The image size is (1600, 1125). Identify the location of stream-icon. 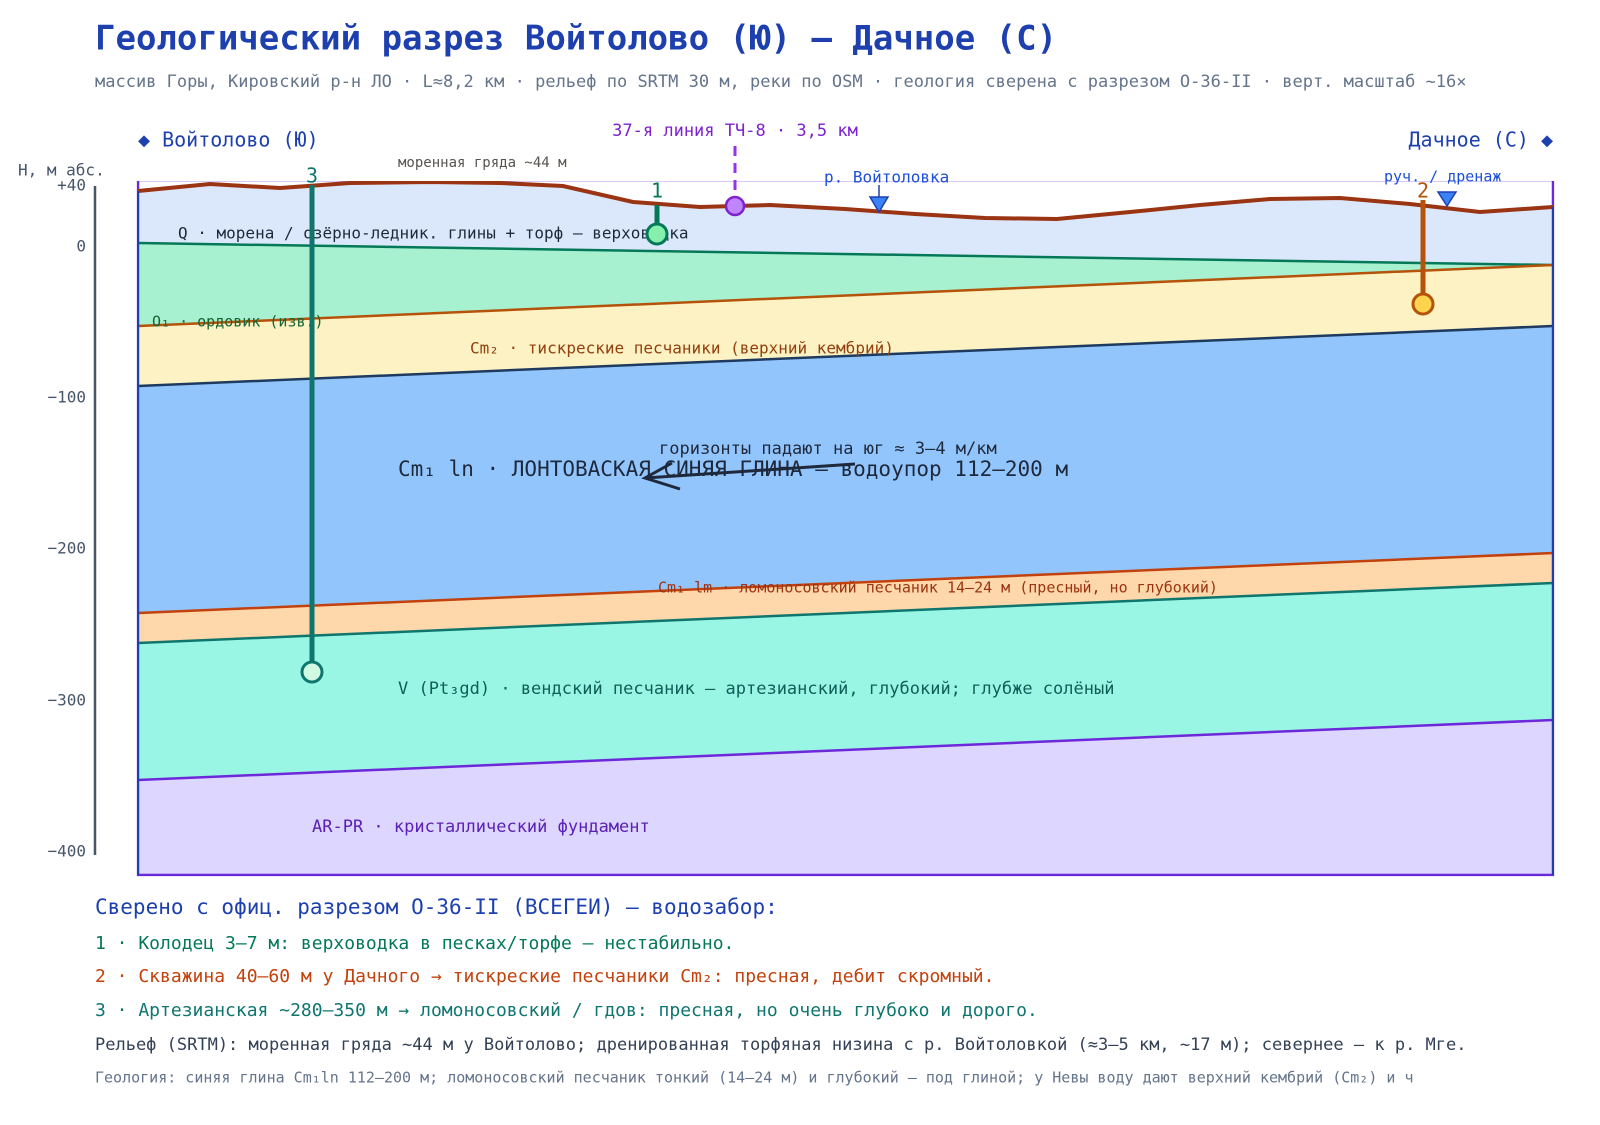
(1447, 199).